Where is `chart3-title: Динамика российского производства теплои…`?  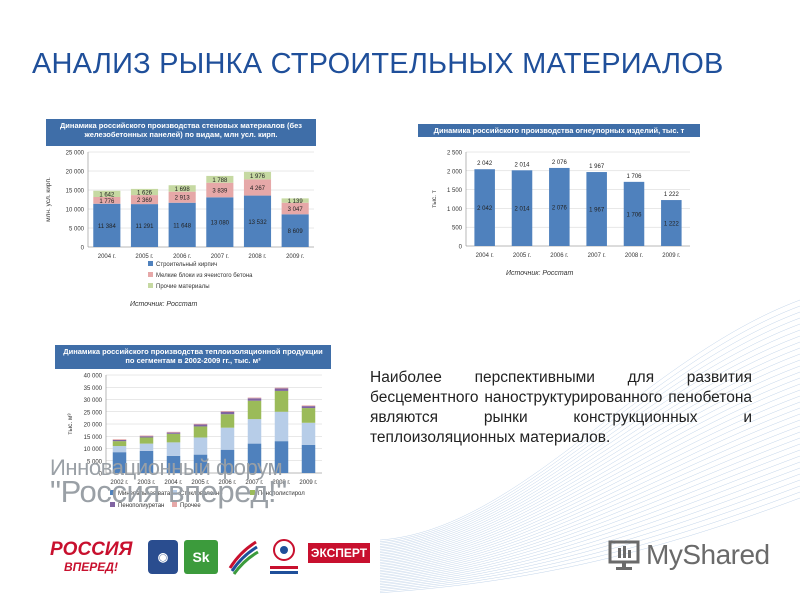 chart3-title: Динамика российского производства теплои… is located at coordinates (193, 357).